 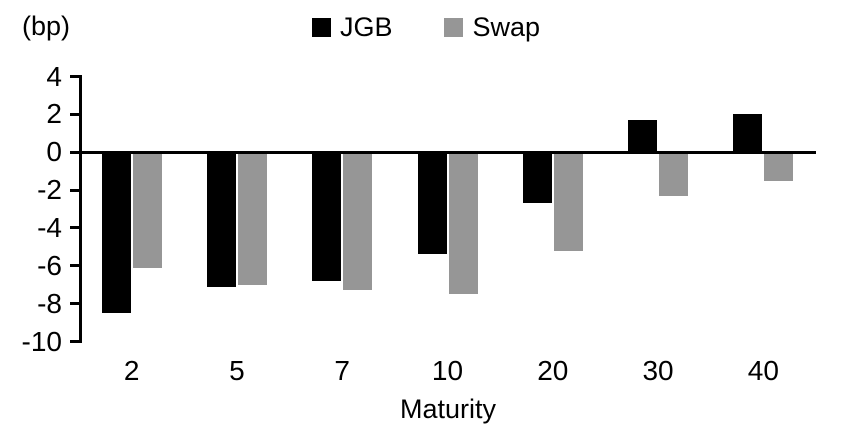 What do you see at coordinates (131, 370) in the screenshot?
I see `x-axis-label-2: 2` at bounding box center [131, 370].